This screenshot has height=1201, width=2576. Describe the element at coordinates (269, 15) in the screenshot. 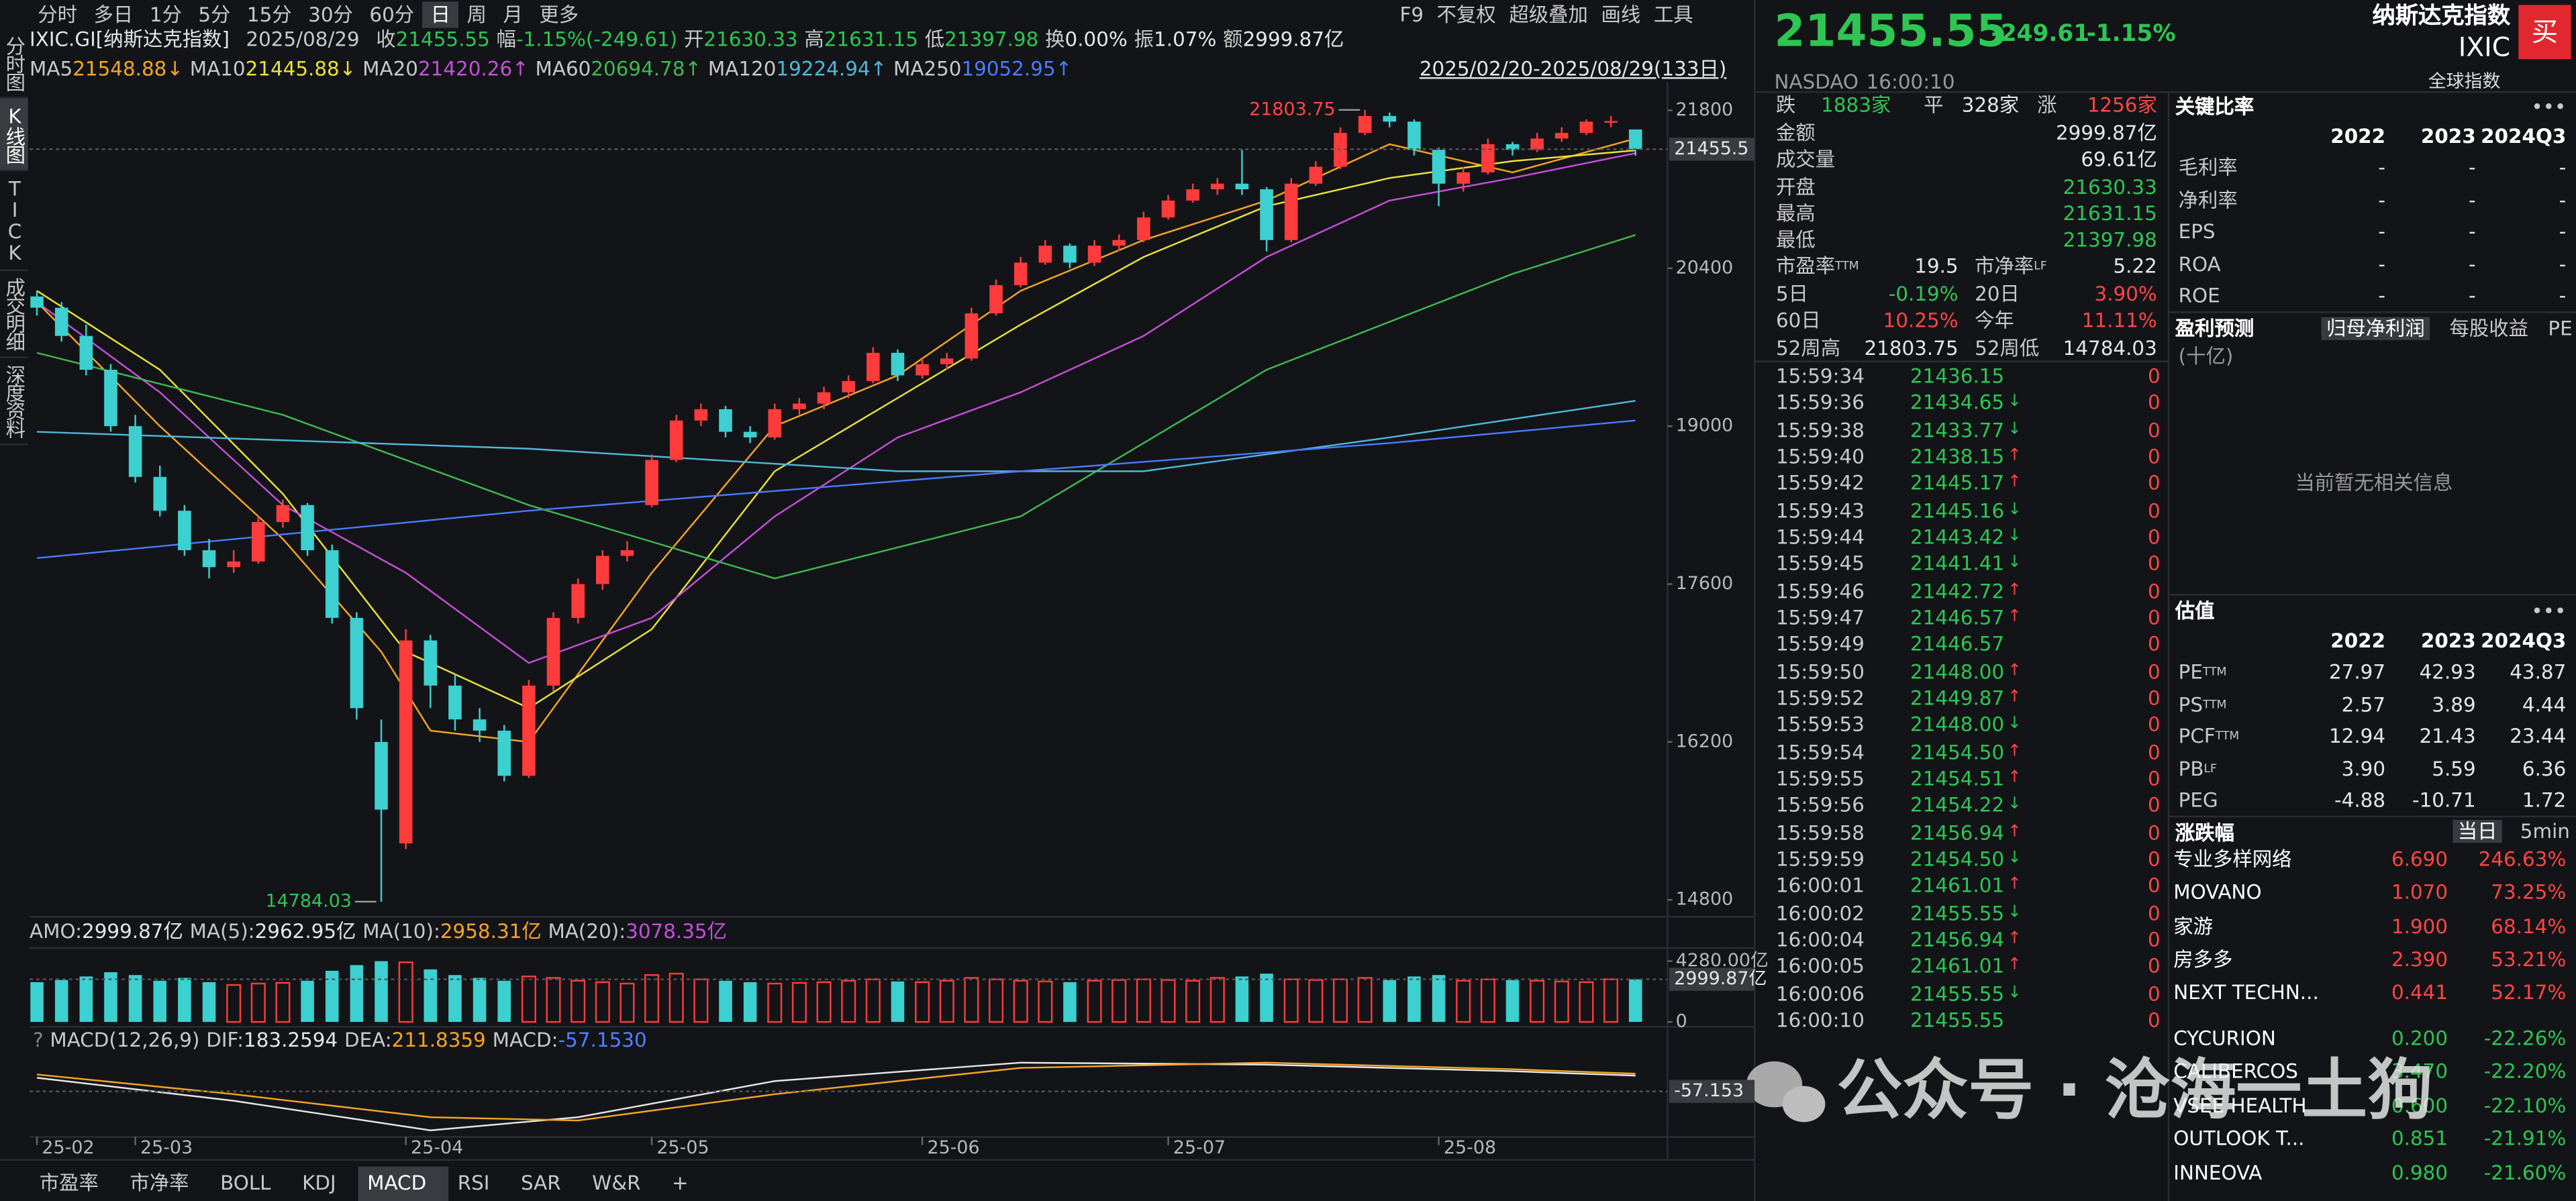

I see `period-tab: 15分` at that location.